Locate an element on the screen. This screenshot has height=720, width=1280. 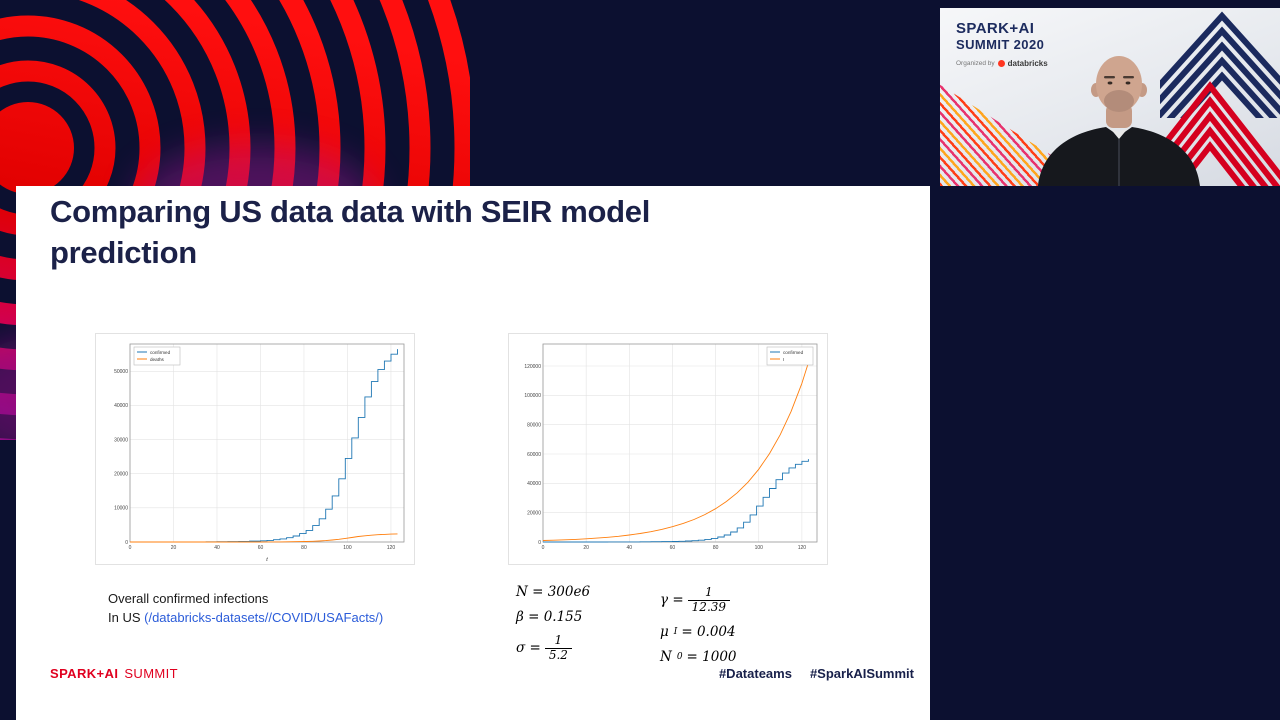
svg-text: t is located at coordinates (267, 560).